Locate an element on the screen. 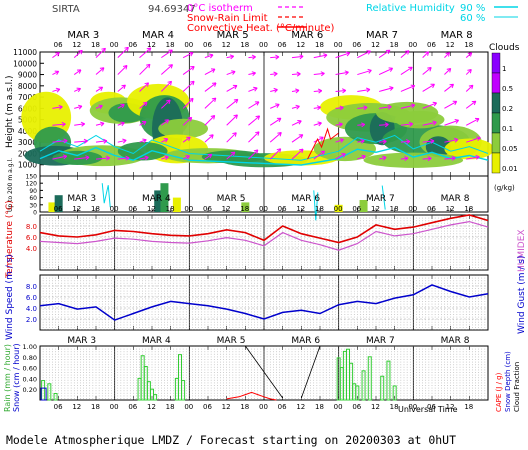  clouds-legend-level: 1 is located at coordinates (504, 69).